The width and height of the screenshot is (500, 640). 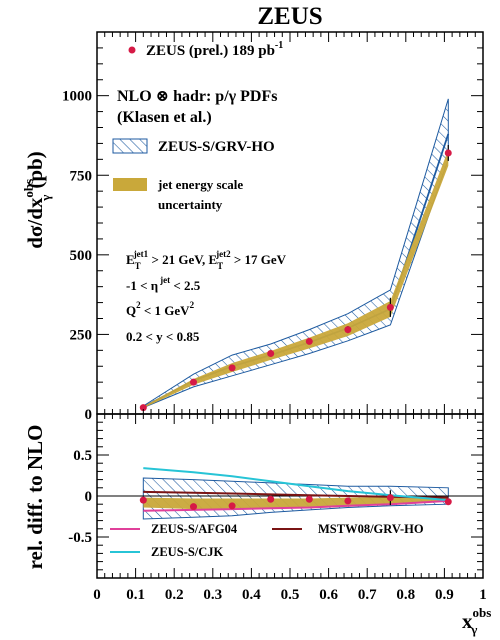 What do you see at coordinates (212, 259) in the screenshot?
I see `cut-et-e2: E` at bounding box center [212, 259].